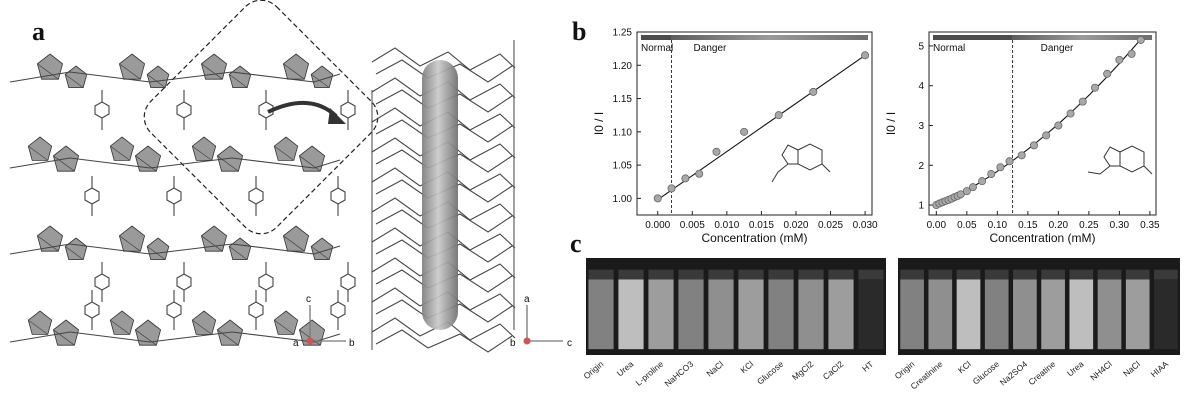 This screenshot has height=408, width=1197. Describe the element at coordinates (769, 37) in the screenshot. I see `danger-band` at that location.